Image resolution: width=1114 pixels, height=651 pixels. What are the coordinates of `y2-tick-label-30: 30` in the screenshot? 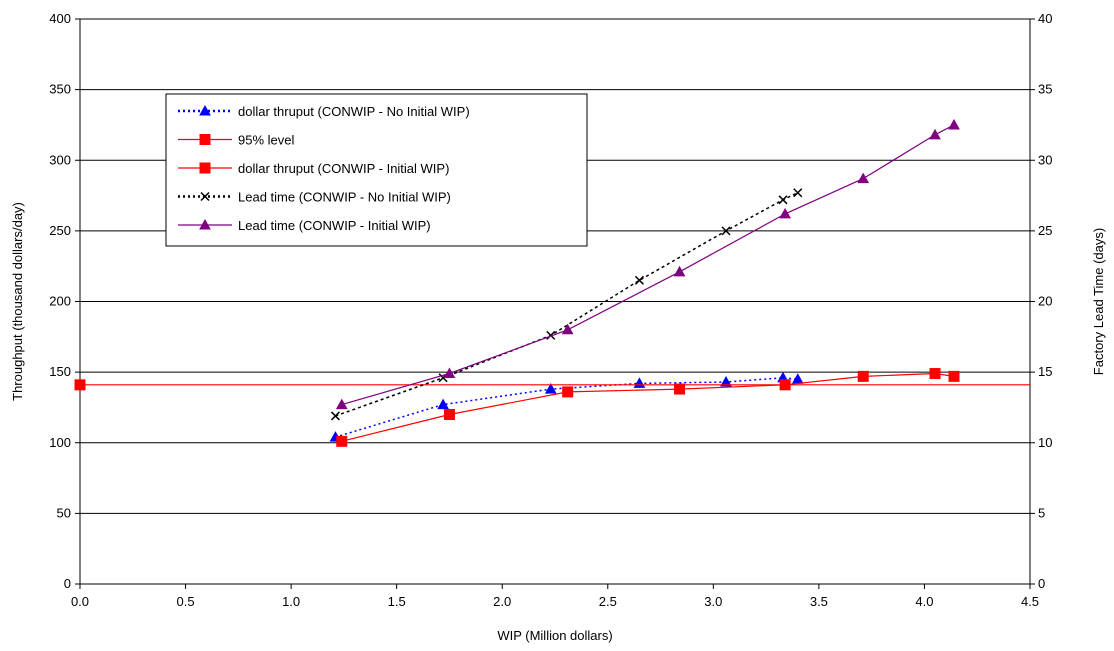 It's located at (1045, 159).